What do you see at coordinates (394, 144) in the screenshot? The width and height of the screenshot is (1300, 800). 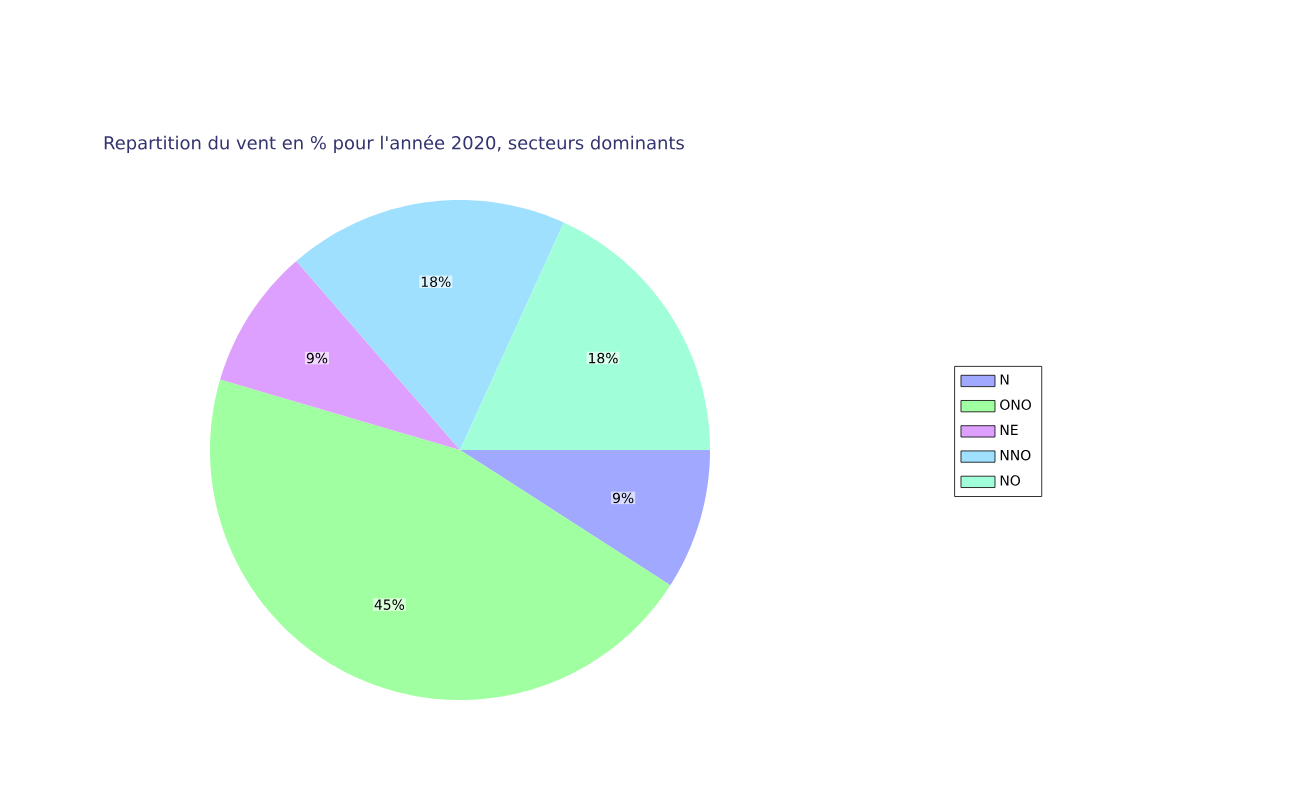 I see `chart-title: Repartition du vent en % pour l'année 2020, secteurs dominants` at bounding box center [394, 144].